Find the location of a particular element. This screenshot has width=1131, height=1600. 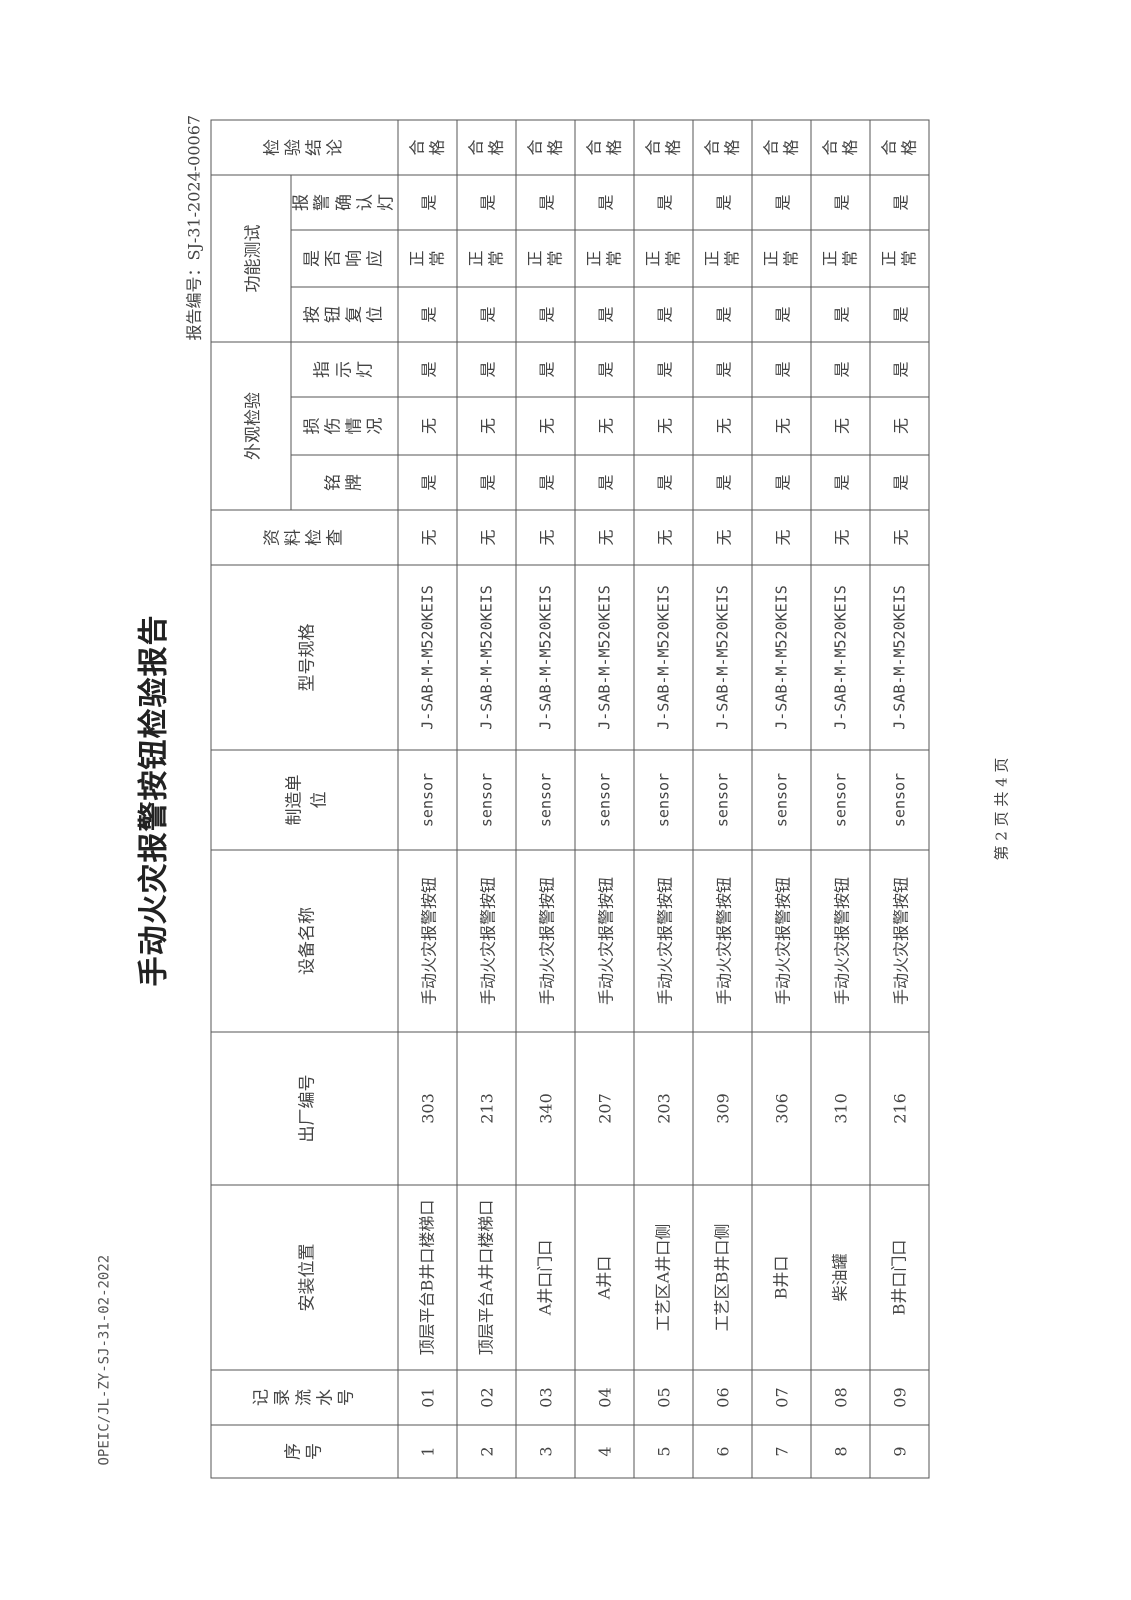

page-title: 手动火灾报警按钮检验报告 is located at coordinates (153, 800).